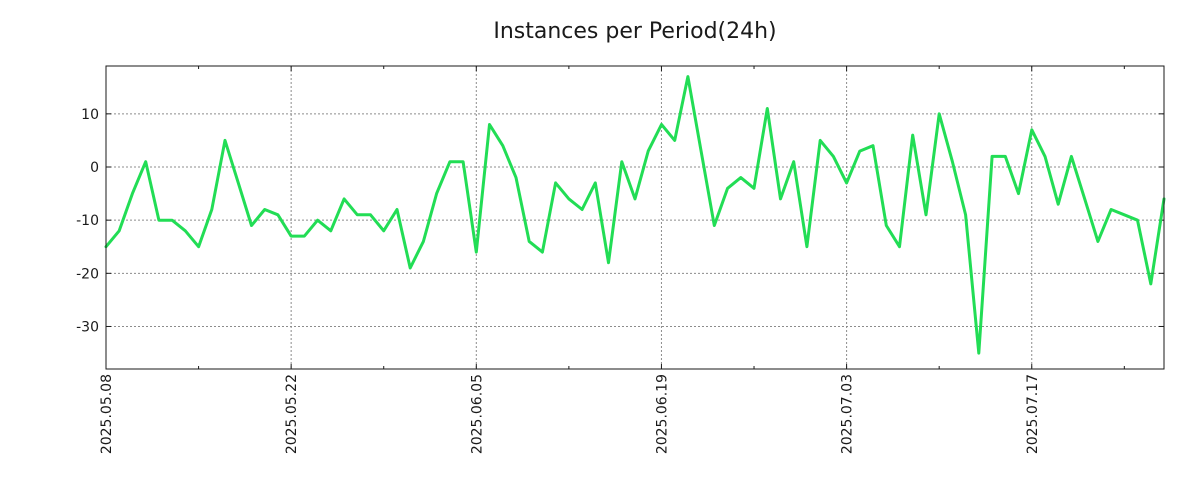  What do you see at coordinates (90, 115) in the screenshot?
I see `y-tick-label: 10` at bounding box center [90, 115].